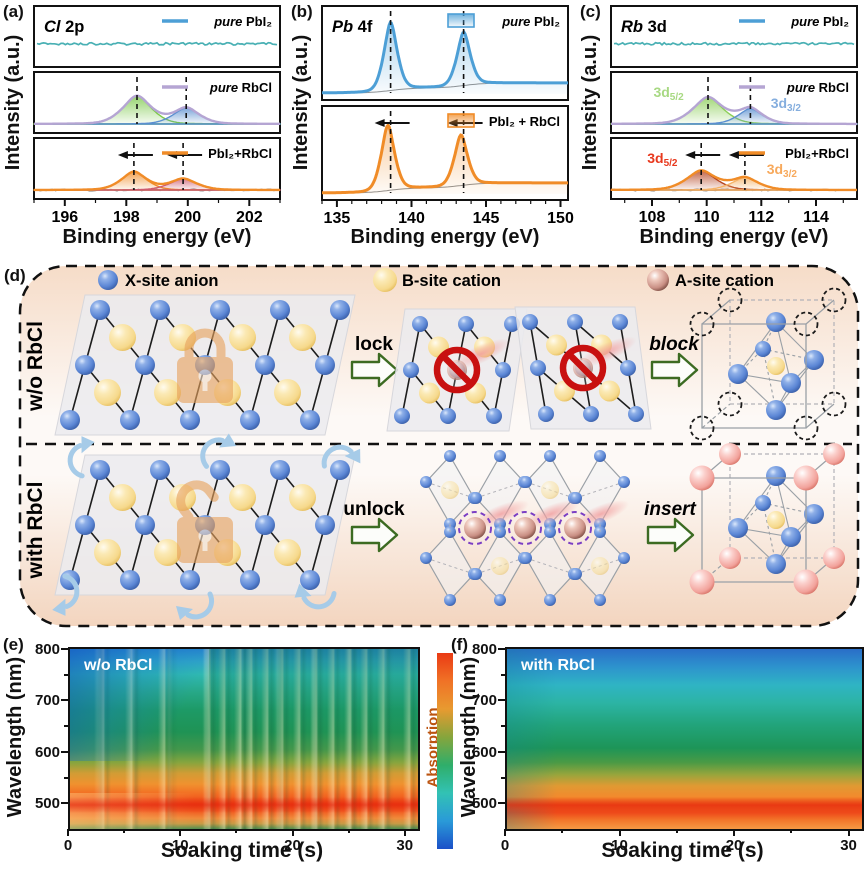 Image resolution: width=865 pixels, height=872 pixels. What do you see at coordinates (670, 509) in the screenshot?
I see `process-label: insert` at bounding box center [670, 509].